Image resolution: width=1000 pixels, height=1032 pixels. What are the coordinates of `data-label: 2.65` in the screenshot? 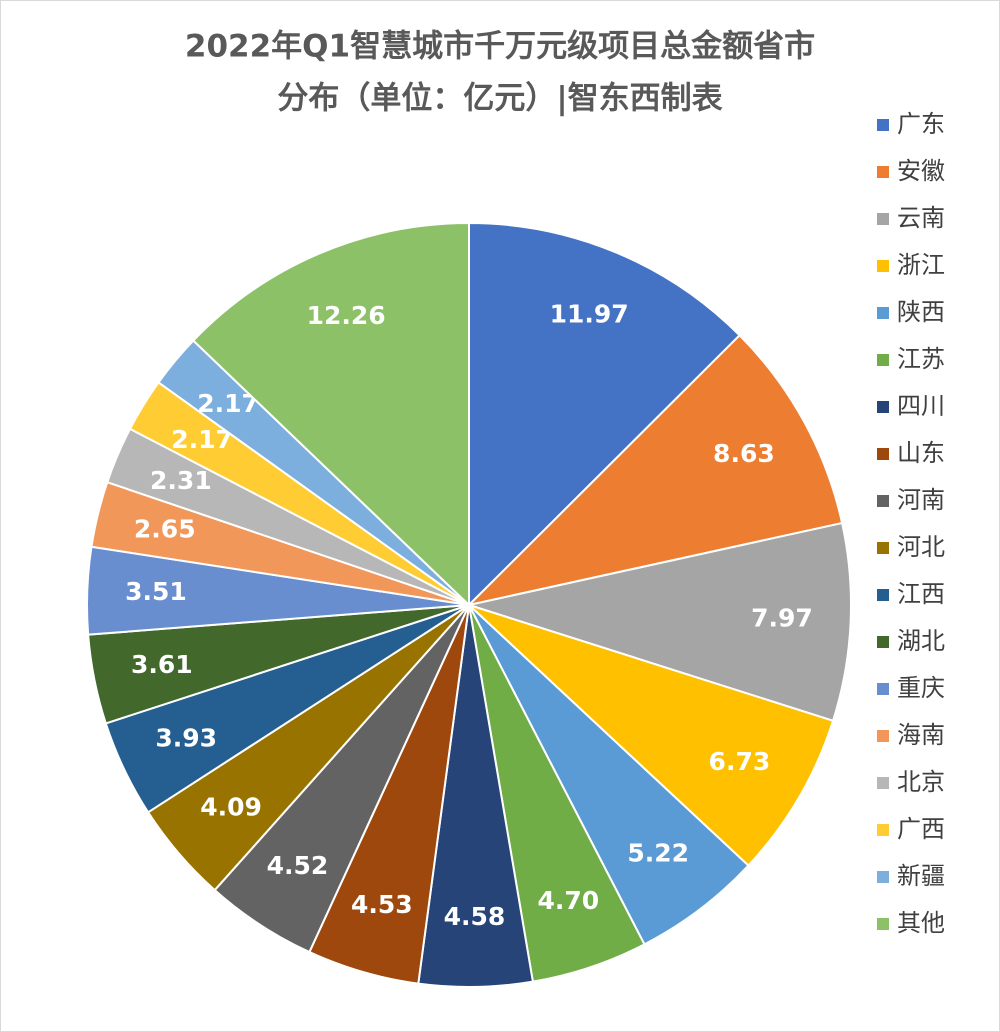 It's located at (165, 528).